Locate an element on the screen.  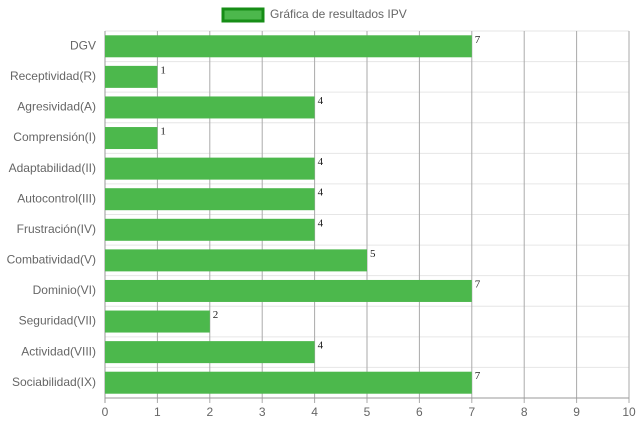
y-tick-label: Actividad(VIII) is located at coordinates (58, 351).